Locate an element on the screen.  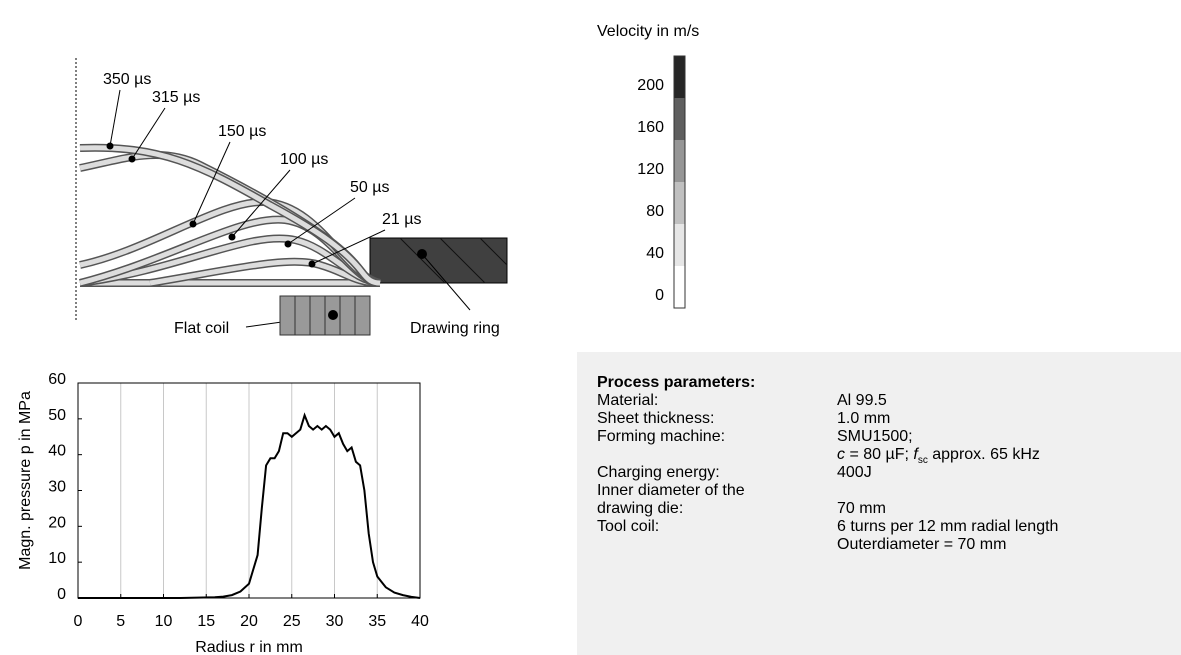
y-tick-label: 0 is located at coordinates (61, 594).